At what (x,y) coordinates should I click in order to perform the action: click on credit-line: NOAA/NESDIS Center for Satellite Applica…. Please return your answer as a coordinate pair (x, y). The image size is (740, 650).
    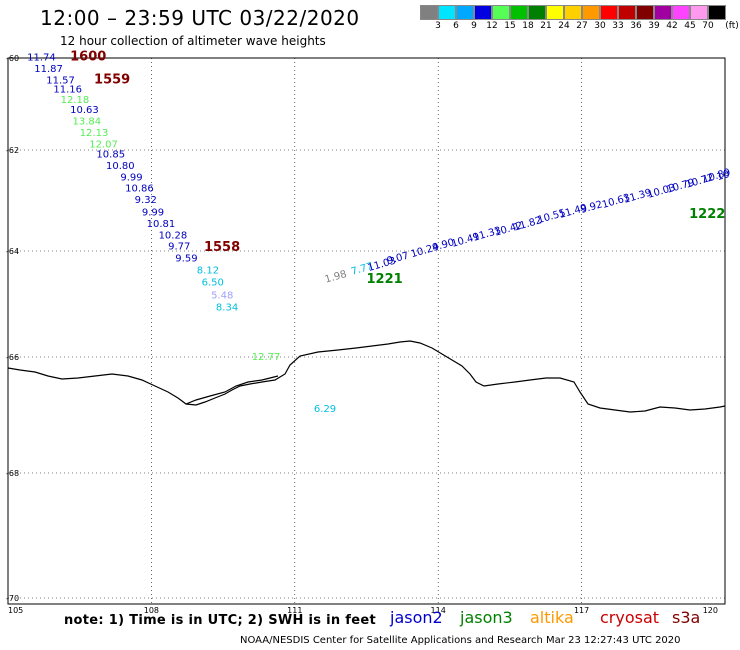
    Looking at the image, I should click on (460, 640).